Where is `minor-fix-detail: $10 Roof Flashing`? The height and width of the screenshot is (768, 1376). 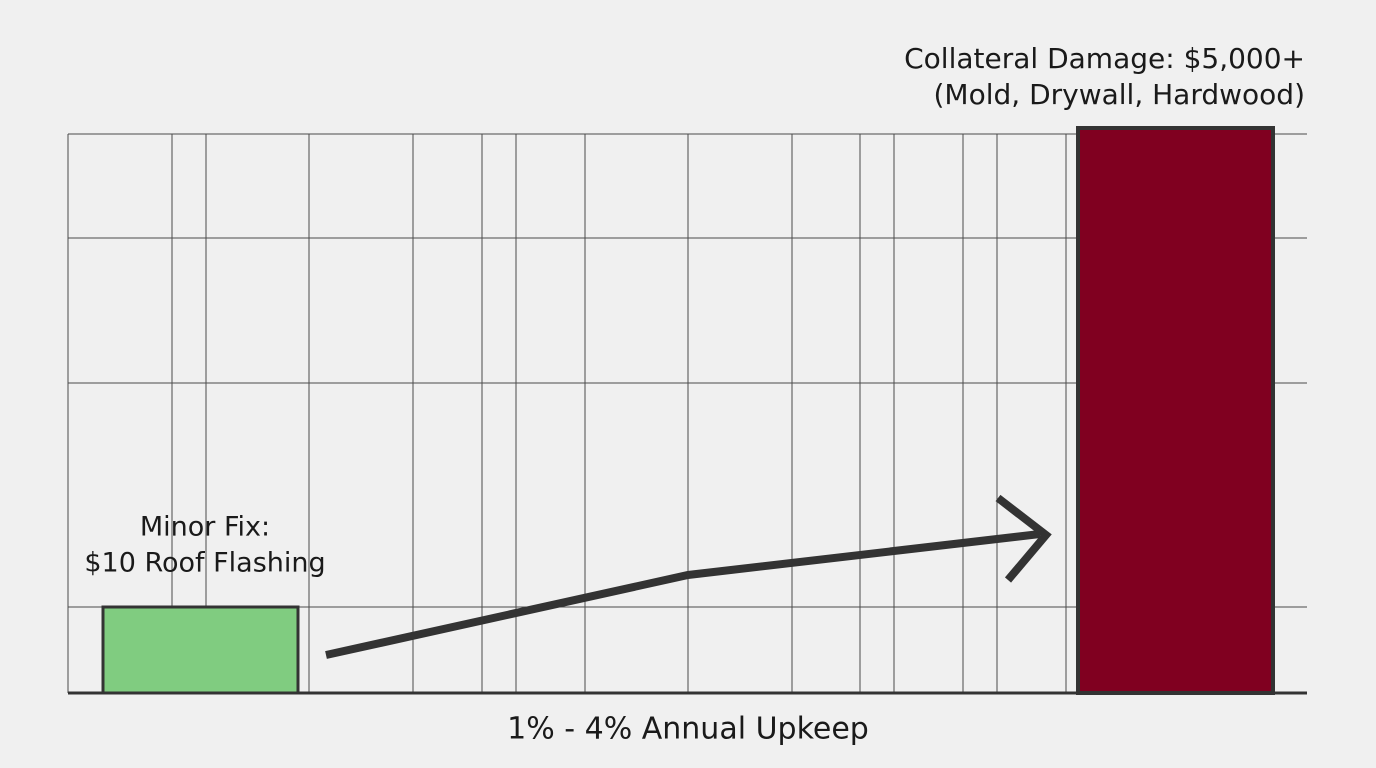 minor-fix-detail: $10 Roof Flashing is located at coordinates (204, 563).